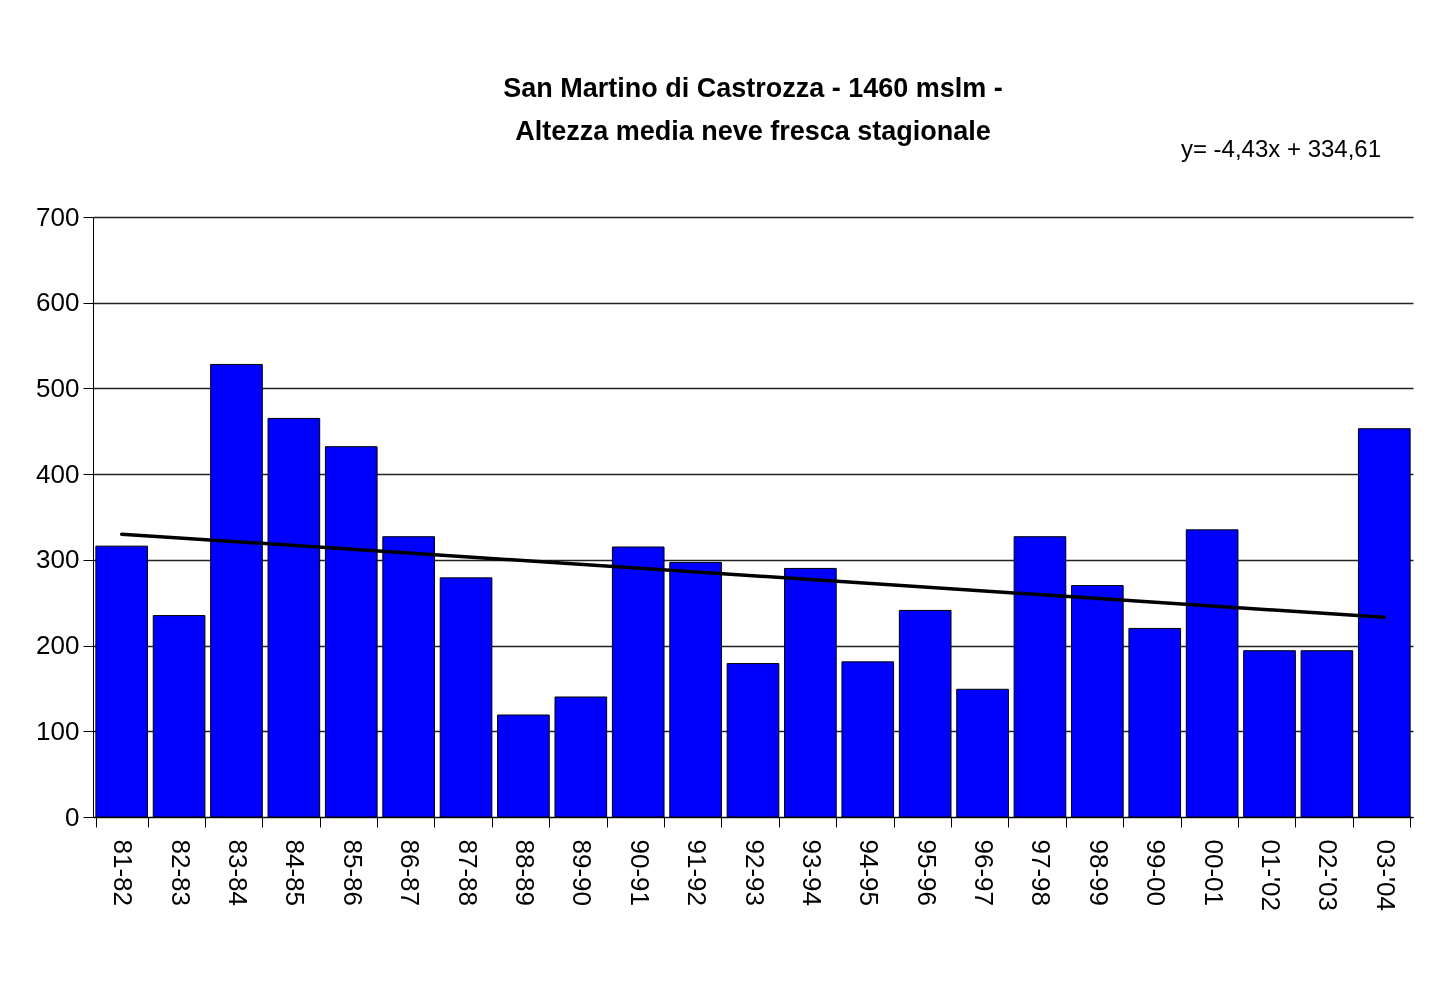 The image size is (1431, 985). I want to click on x-tick-label: 96-97, so click(984, 872).